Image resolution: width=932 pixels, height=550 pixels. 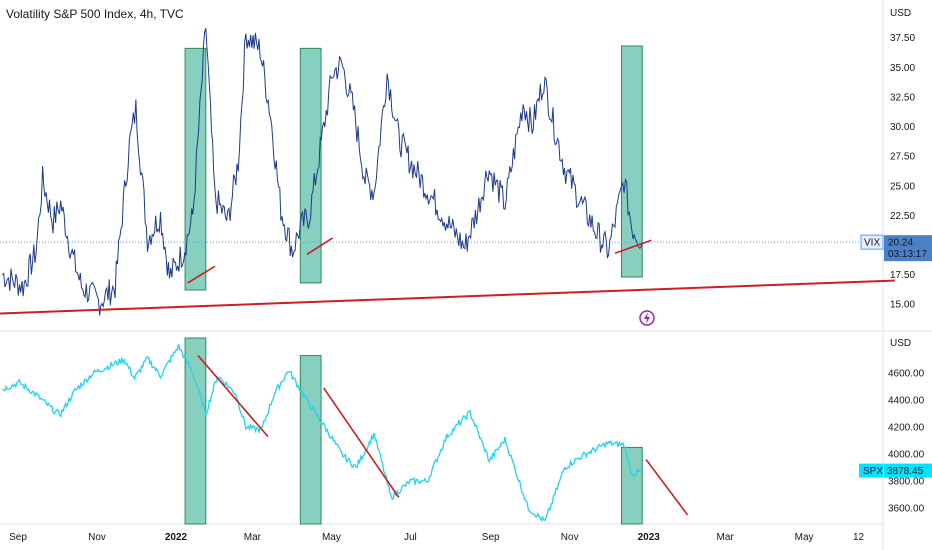 I want to click on lightning-event-icon, so click(x=647, y=318).